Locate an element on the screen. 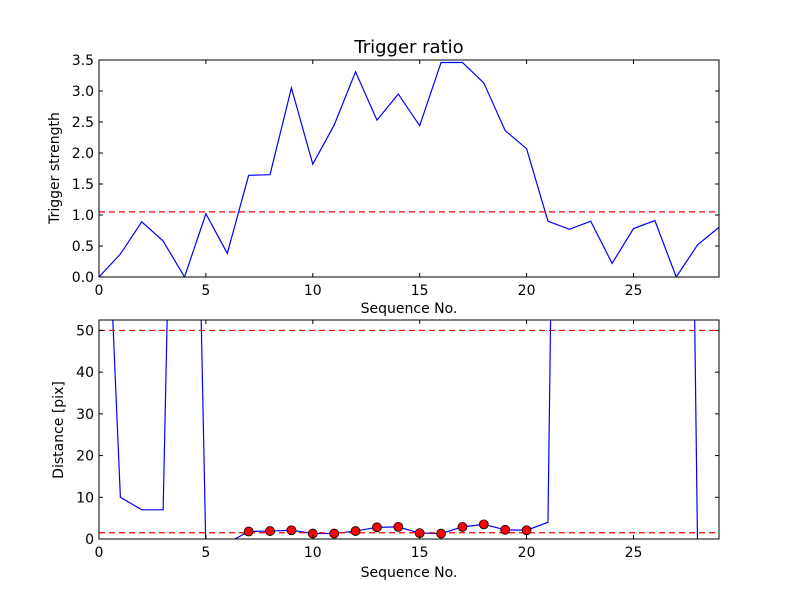 The width and height of the screenshot is (800, 600). y-tick-label: 50 is located at coordinates (85, 331).